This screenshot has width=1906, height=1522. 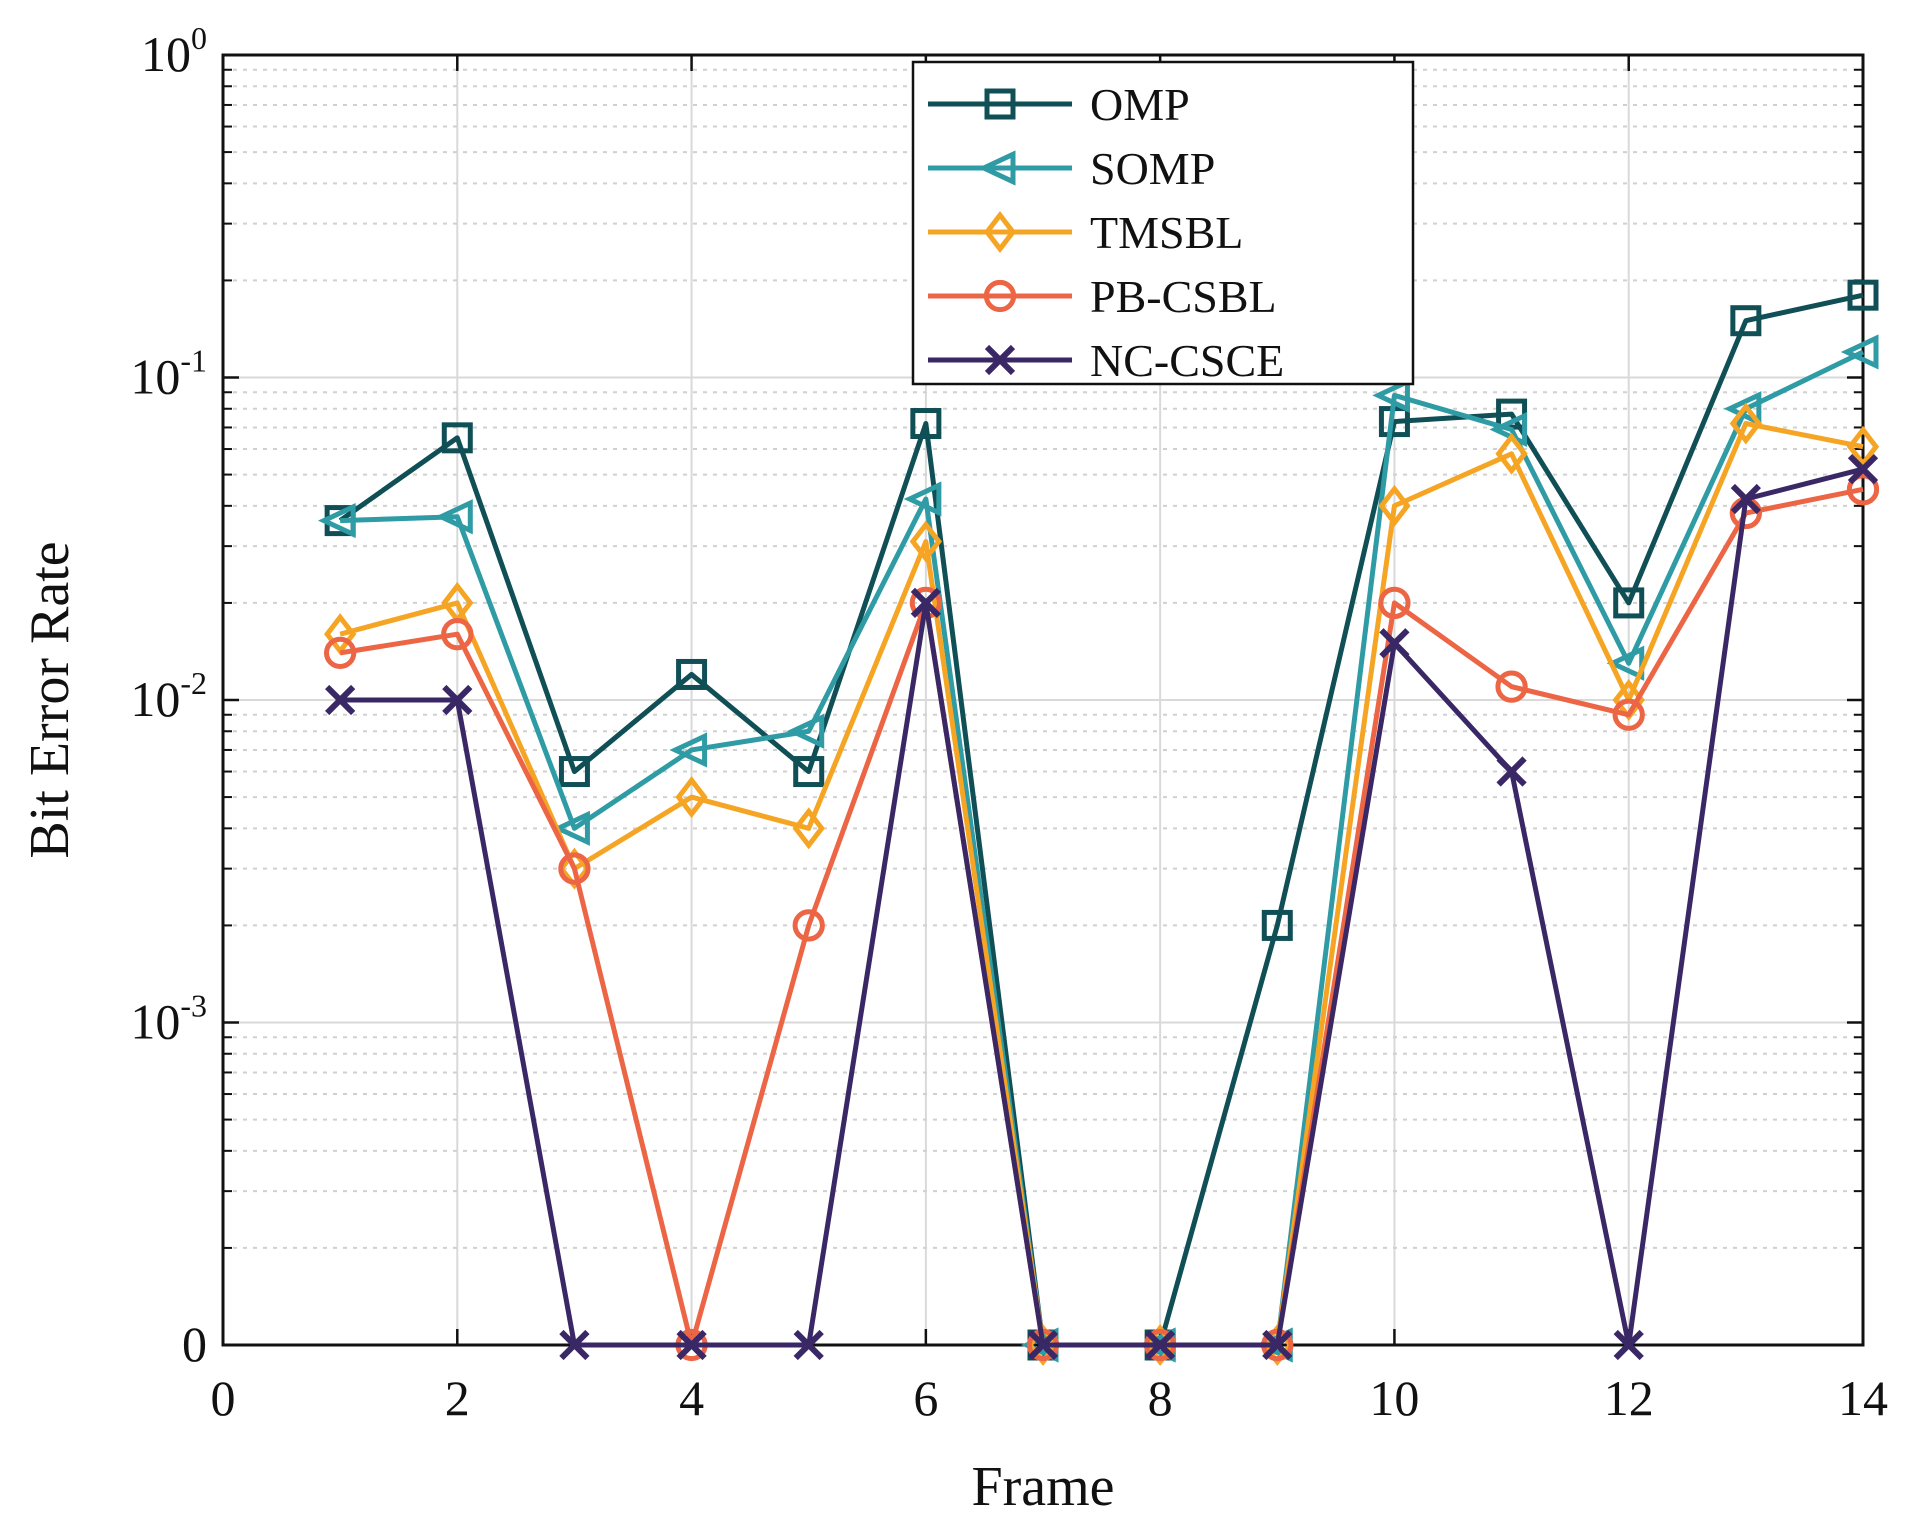 What do you see at coordinates (168, 1019) in the screenshot?
I see `y-tick-label-1e-3: 10⁻³` at bounding box center [168, 1019].